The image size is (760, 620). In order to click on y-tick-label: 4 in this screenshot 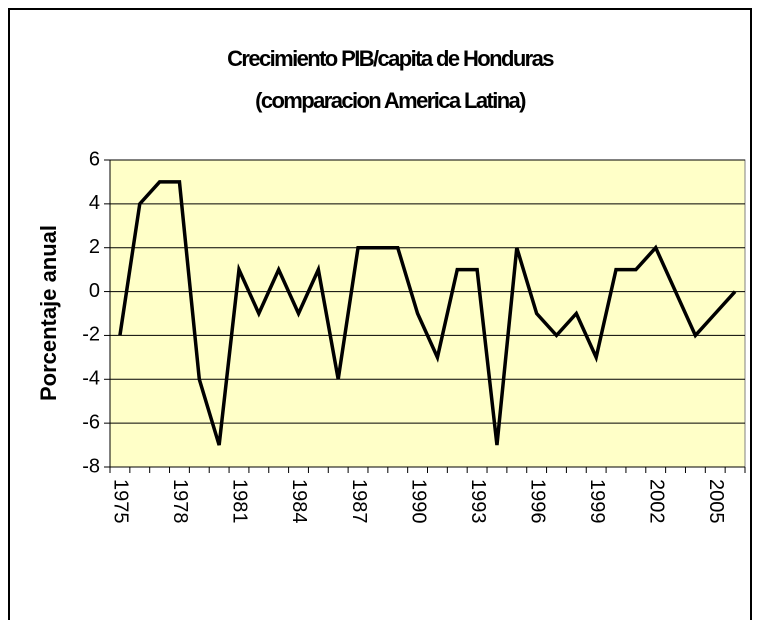, I will do `click(94, 203)`.